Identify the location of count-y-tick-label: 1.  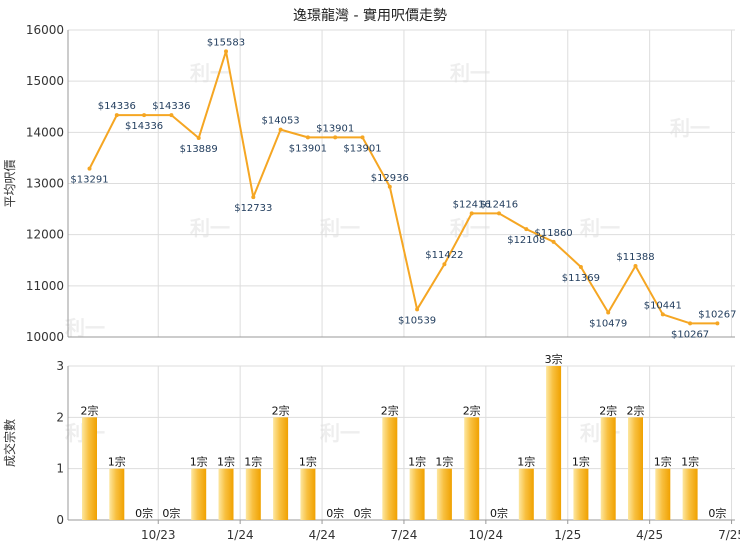
(60, 469).